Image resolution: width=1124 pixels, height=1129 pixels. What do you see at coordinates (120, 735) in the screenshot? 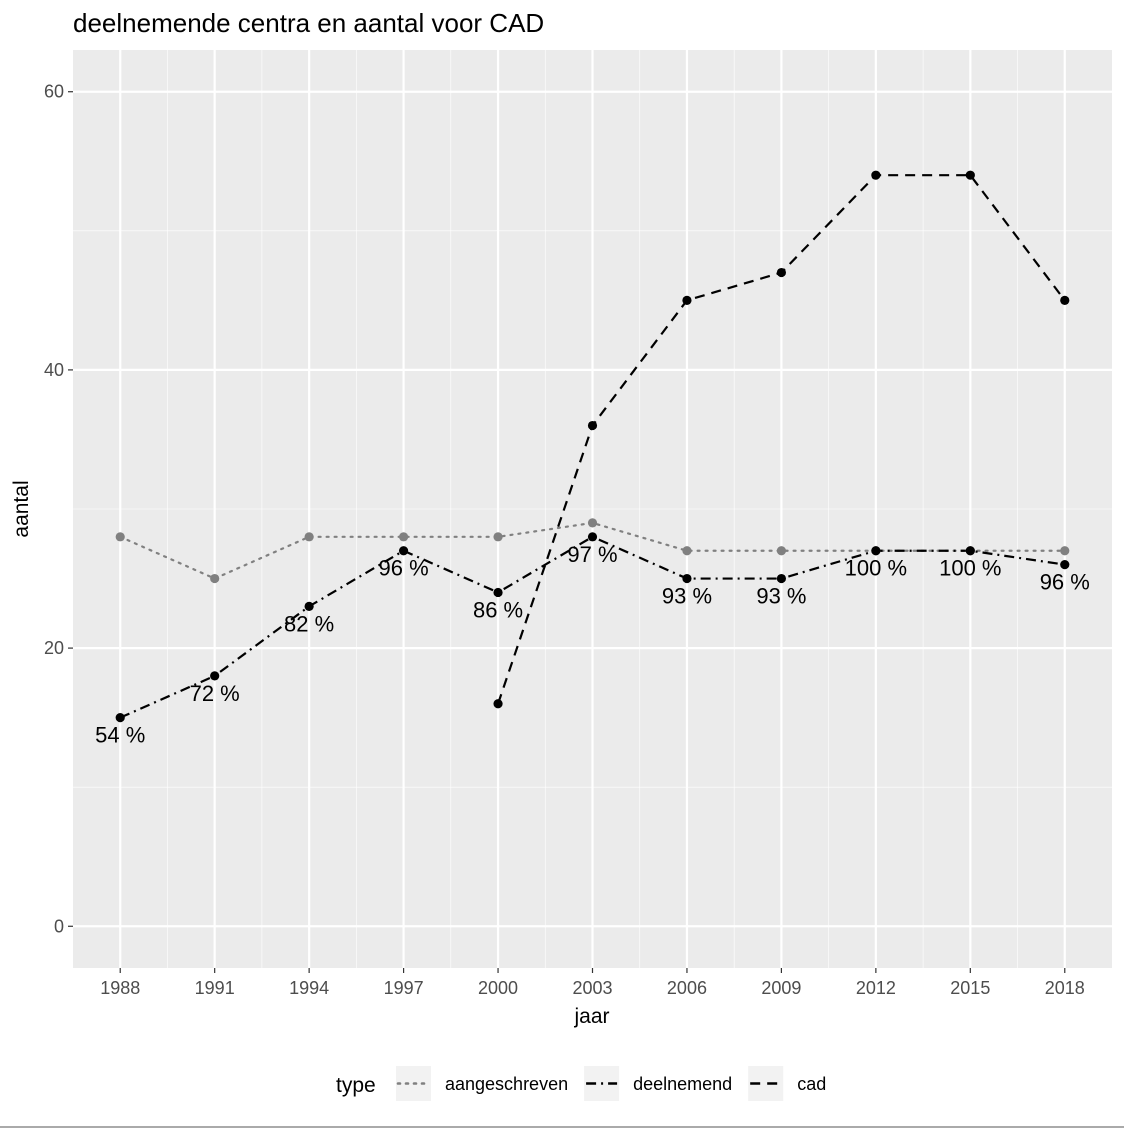
I see `data-label: 54 %` at bounding box center [120, 735].